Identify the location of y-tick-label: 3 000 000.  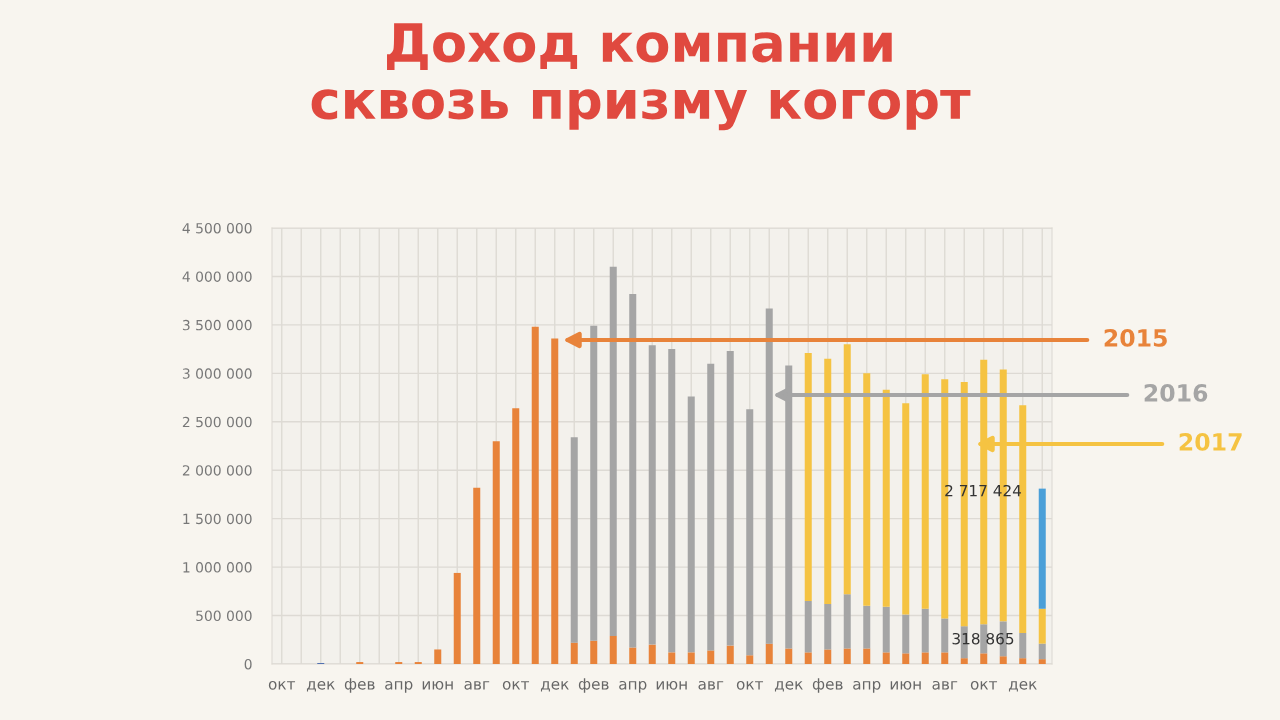
(217, 373).